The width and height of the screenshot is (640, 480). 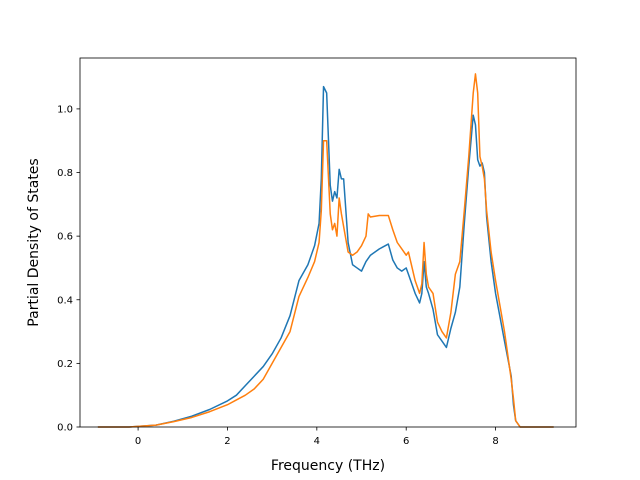 What do you see at coordinates (406, 441) in the screenshot?
I see `x-tick-label: 6` at bounding box center [406, 441].